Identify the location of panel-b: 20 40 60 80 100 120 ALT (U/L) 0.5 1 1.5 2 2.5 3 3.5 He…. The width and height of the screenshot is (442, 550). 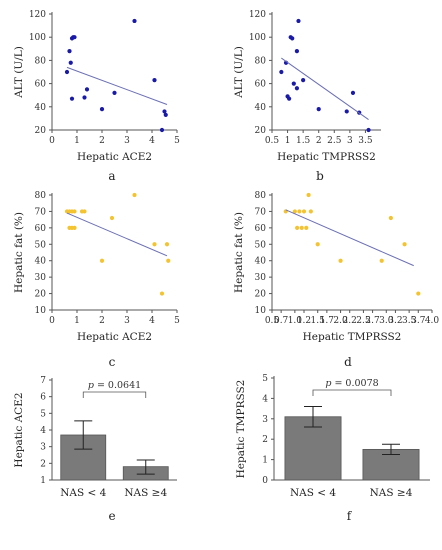
(307, 96).